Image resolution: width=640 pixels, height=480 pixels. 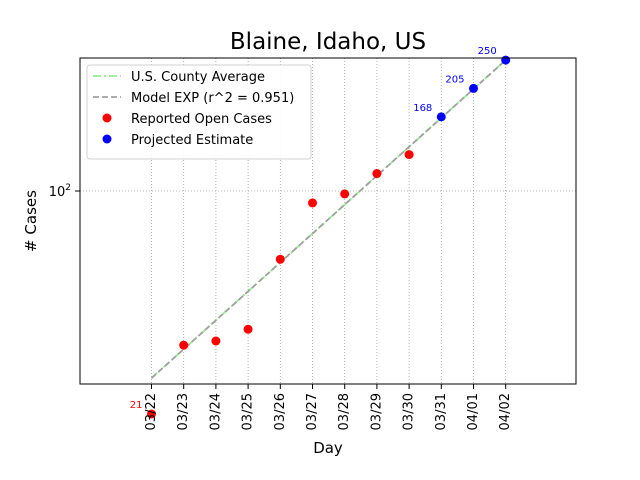 What do you see at coordinates (107, 118) in the screenshot?
I see `legend-swatch-reported-open-cases` at bounding box center [107, 118].